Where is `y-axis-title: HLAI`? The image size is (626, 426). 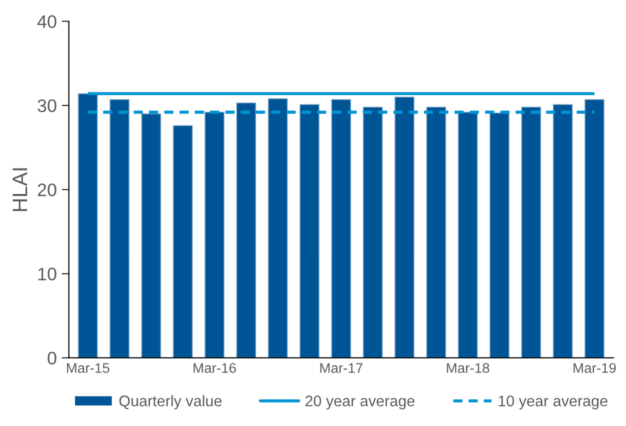 y-axis-title: HLAI is located at coordinates (20, 190).